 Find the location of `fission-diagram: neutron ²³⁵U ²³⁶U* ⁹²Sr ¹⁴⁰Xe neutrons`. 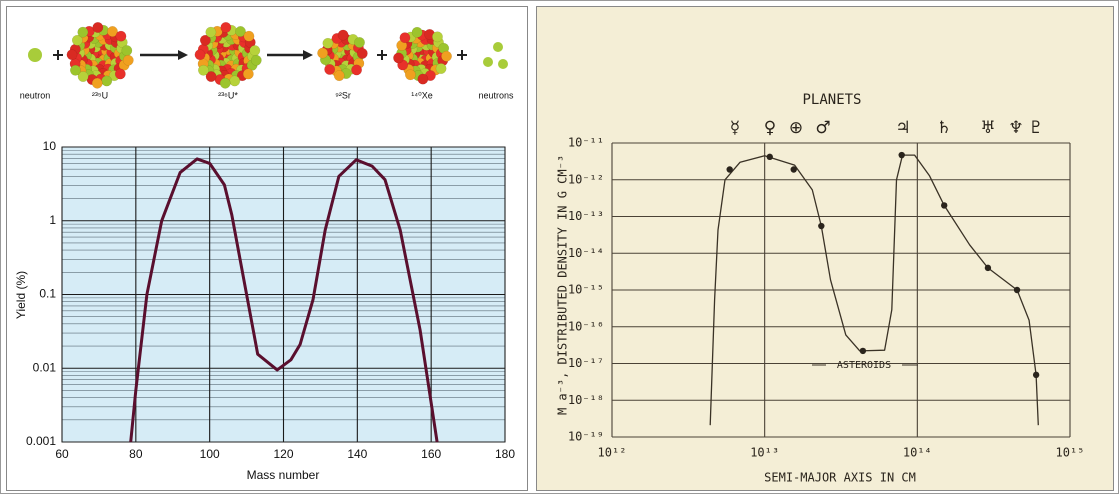

fission-diagram: neutron ²³⁵U ²³⁶U* ⁹²Sr ¹⁴⁰Xe neutrons is located at coordinates (267, 61).